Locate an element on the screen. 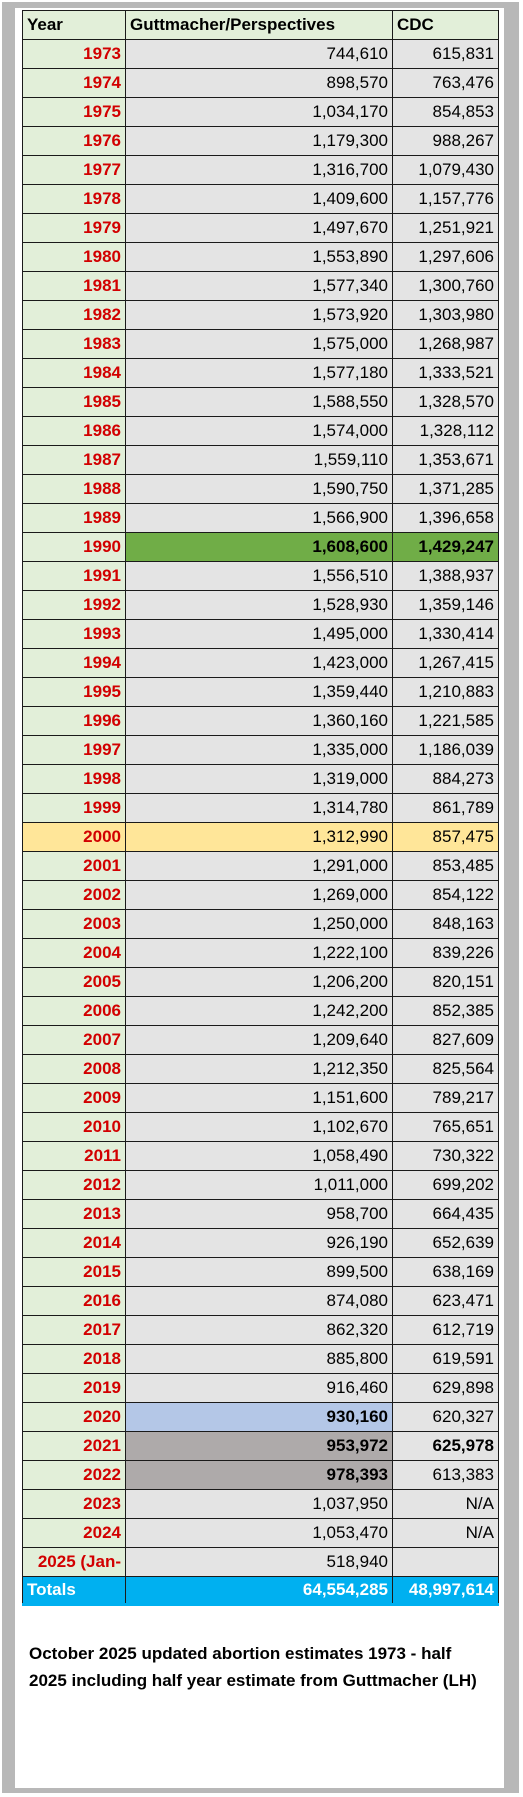 Image resolution: width=523 pixels, height=1797 pixels. year-cell: 1977 is located at coordinates (74, 170).